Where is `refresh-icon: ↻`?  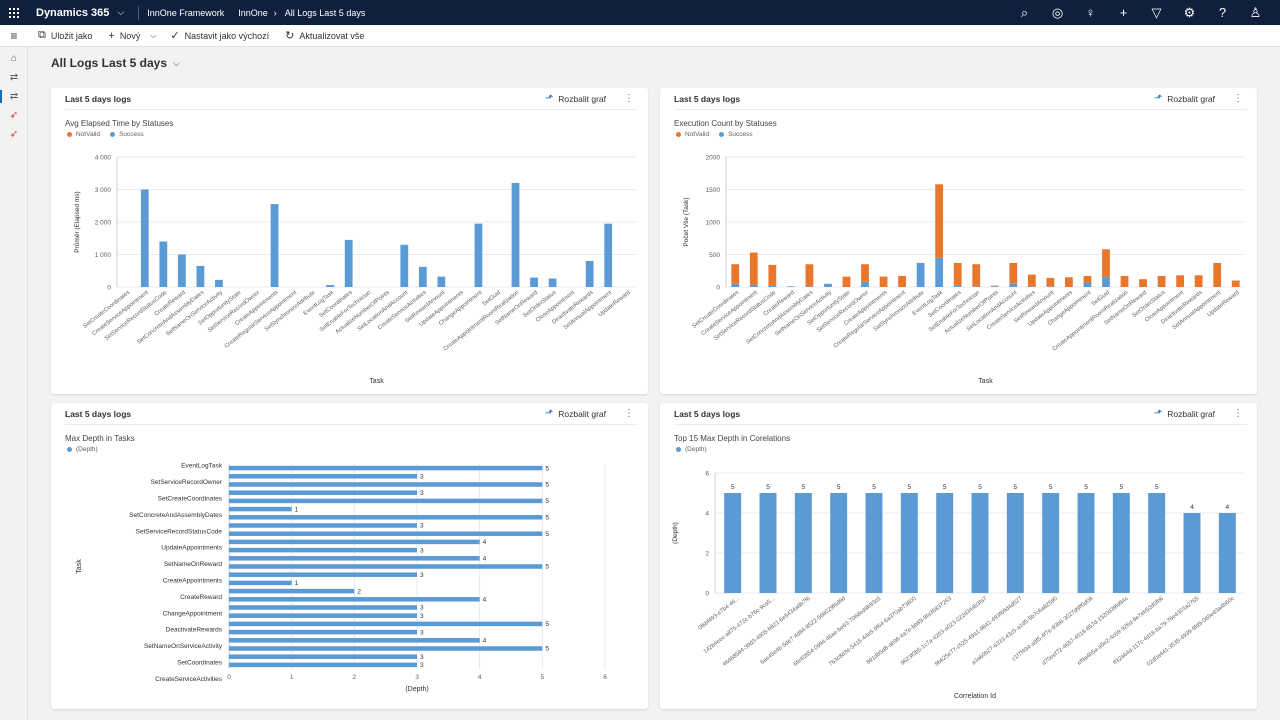
refresh-icon: ↻ is located at coordinates (290, 36).